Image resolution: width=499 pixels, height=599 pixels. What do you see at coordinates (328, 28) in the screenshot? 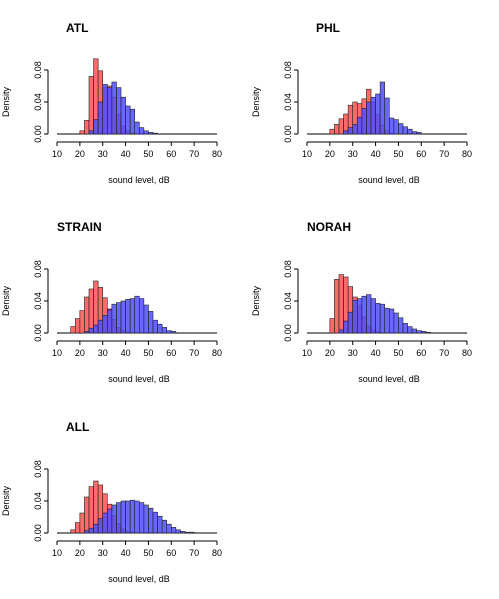
I see `chart-title: PHL` at bounding box center [328, 28].